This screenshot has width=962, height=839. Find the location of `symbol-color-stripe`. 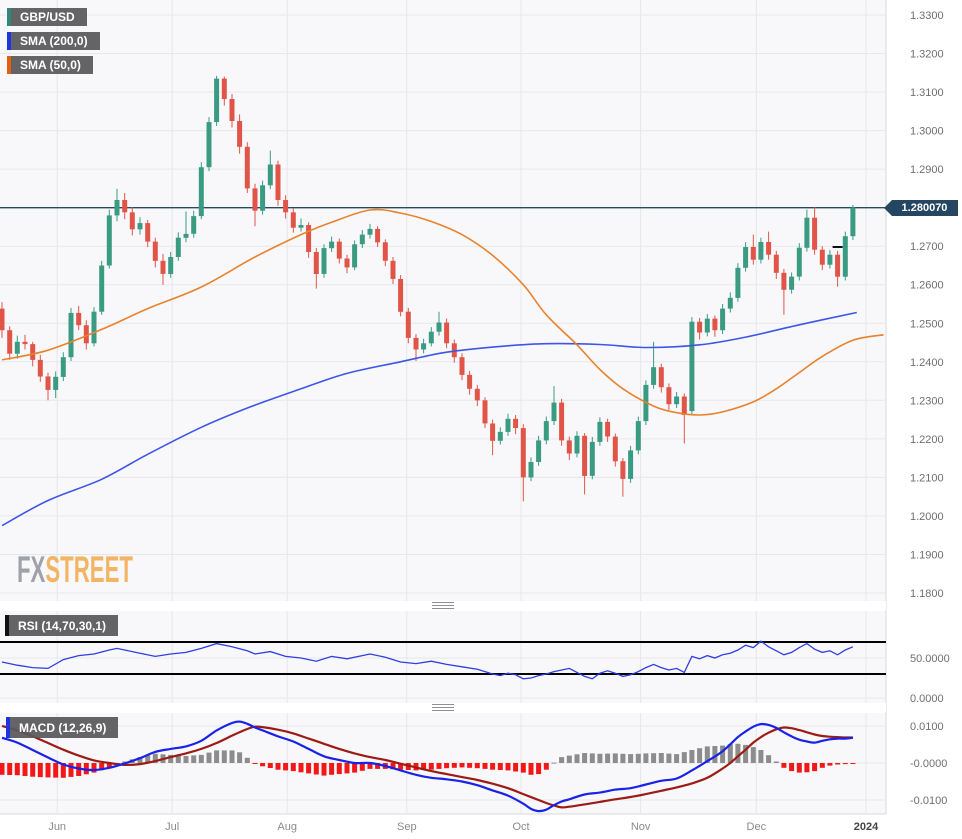

symbol-color-stripe is located at coordinates (9, 17).